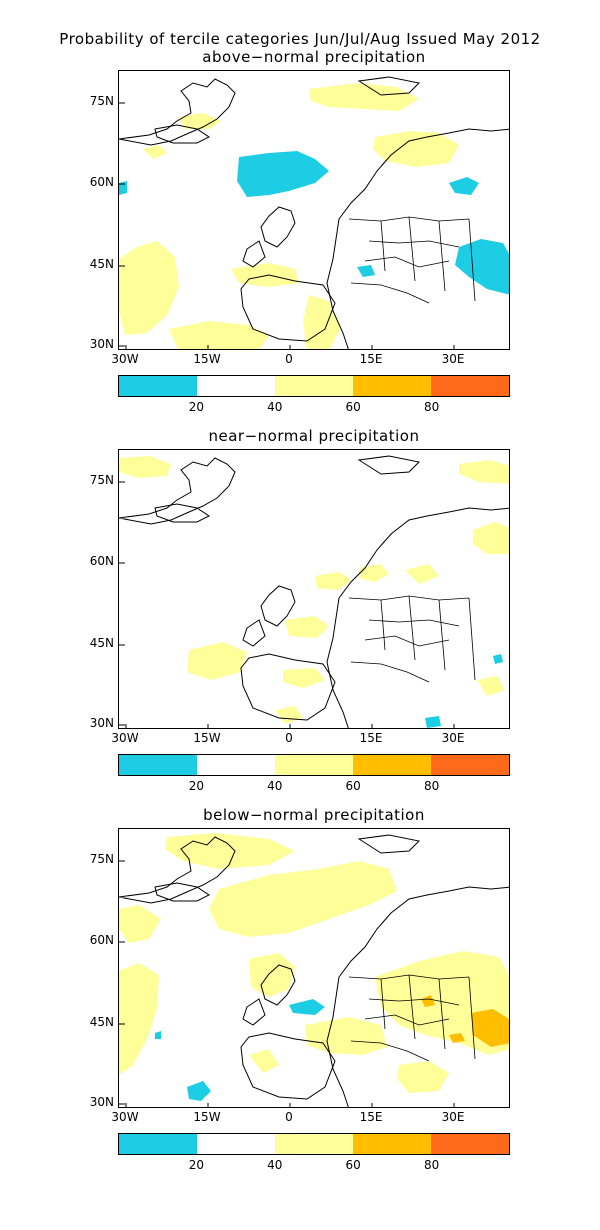  What do you see at coordinates (371, 359) in the screenshot?
I see `longitude-label: 15E` at bounding box center [371, 359].